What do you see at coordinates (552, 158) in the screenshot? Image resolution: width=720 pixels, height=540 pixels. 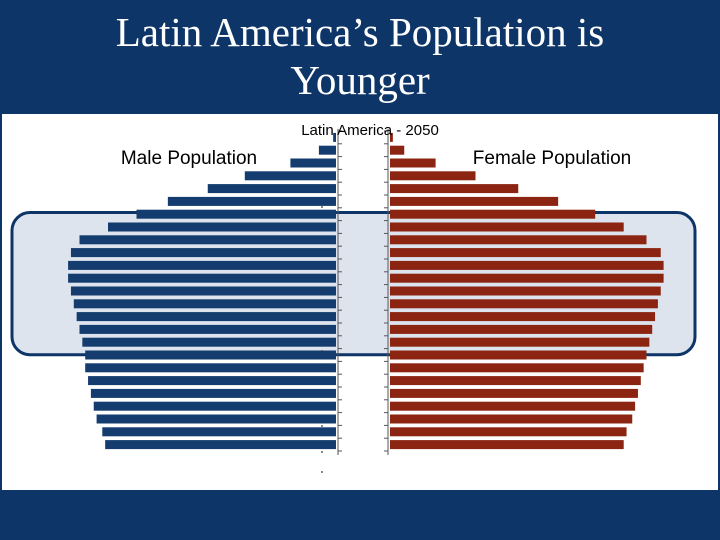 I see `female-population-label: Female Population` at bounding box center [552, 158].